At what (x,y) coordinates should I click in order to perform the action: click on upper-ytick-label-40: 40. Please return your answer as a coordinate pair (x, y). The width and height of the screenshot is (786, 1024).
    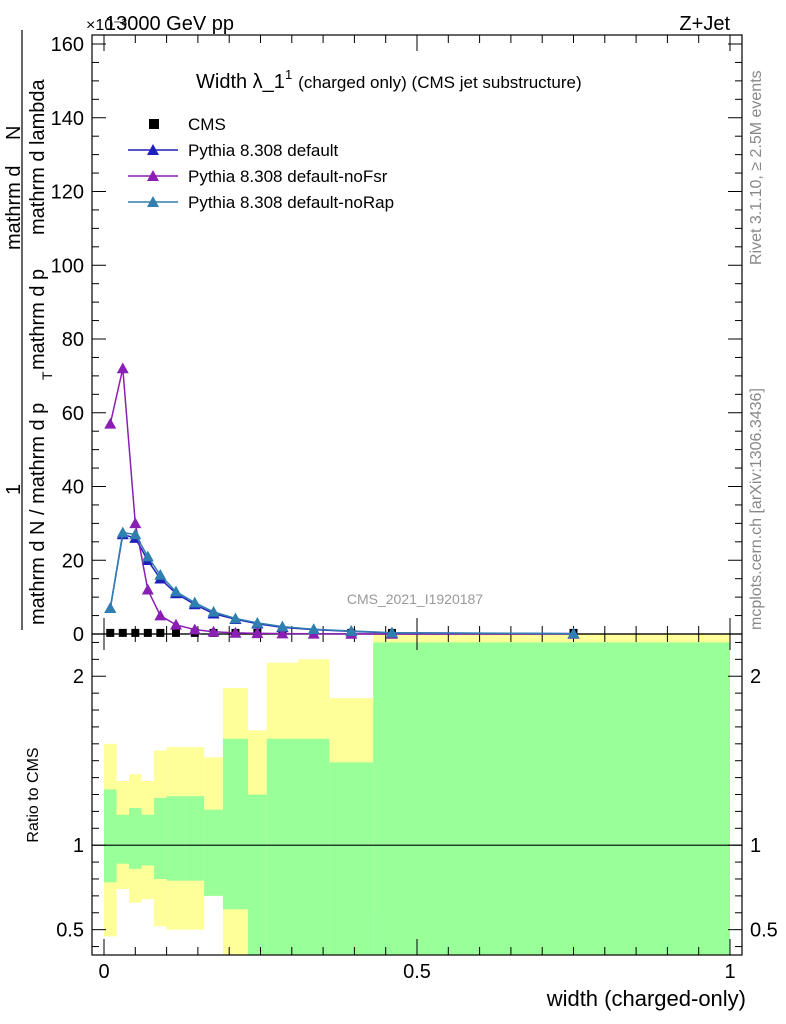
    Looking at the image, I should click on (73, 488).